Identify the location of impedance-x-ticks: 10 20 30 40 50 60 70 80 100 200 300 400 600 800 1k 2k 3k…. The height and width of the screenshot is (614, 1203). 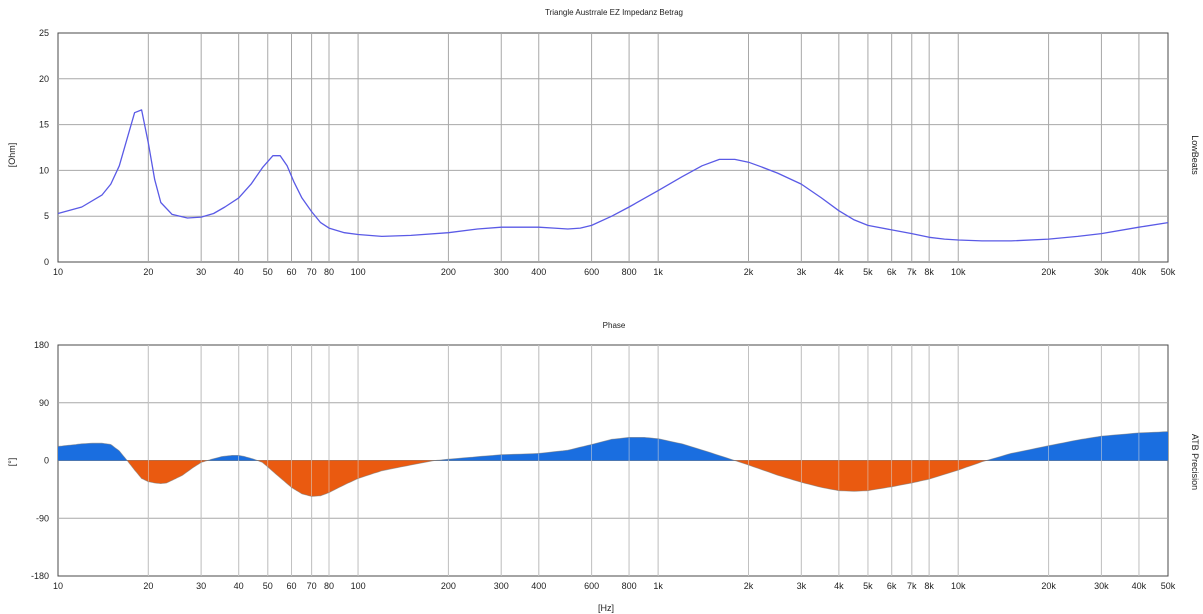
(614, 272).